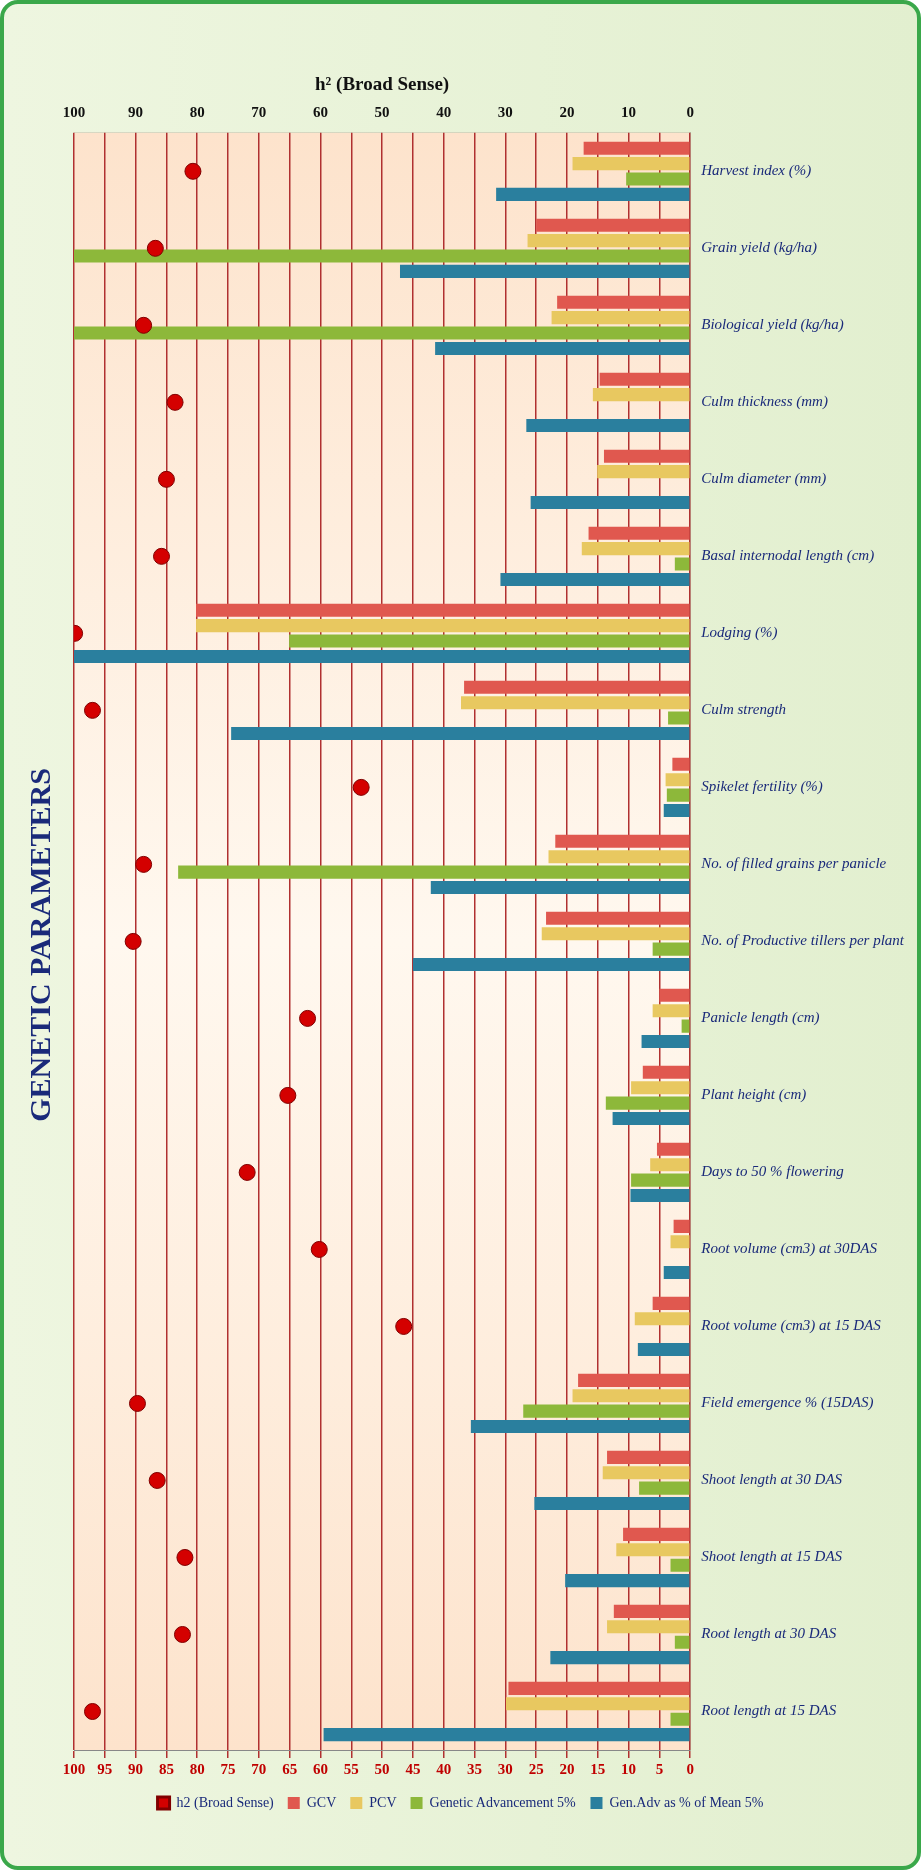  Describe the element at coordinates (598, 1768) in the screenshot. I see `x-tick-label: 15` at that location.